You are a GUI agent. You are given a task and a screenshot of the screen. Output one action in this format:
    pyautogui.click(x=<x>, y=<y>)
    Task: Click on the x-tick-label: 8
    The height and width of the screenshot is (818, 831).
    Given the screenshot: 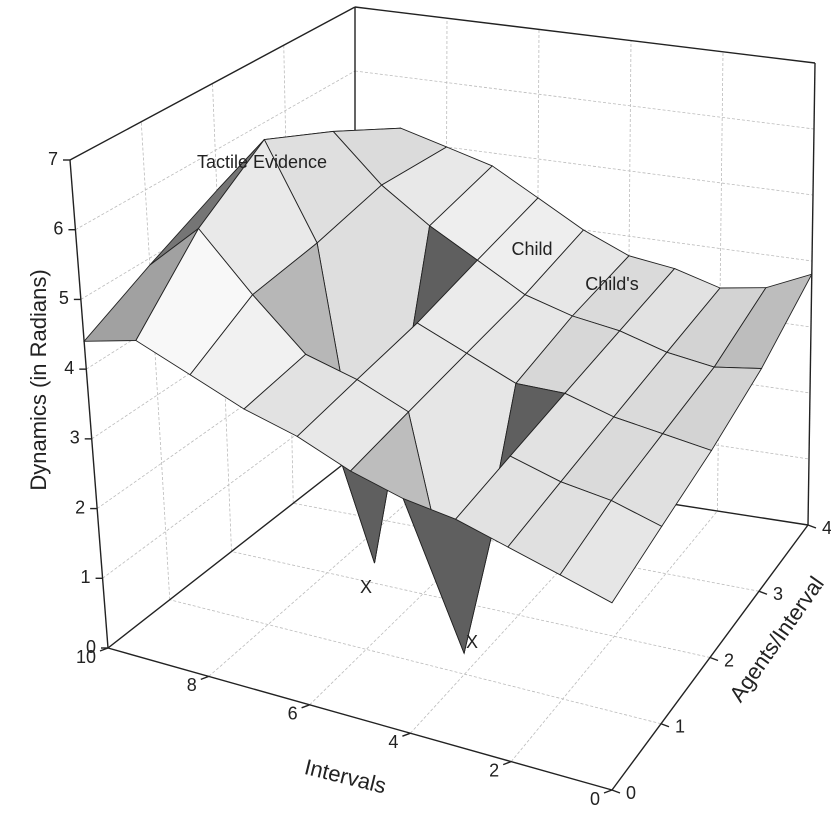 What is the action you would take?
    pyautogui.click(x=192, y=685)
    